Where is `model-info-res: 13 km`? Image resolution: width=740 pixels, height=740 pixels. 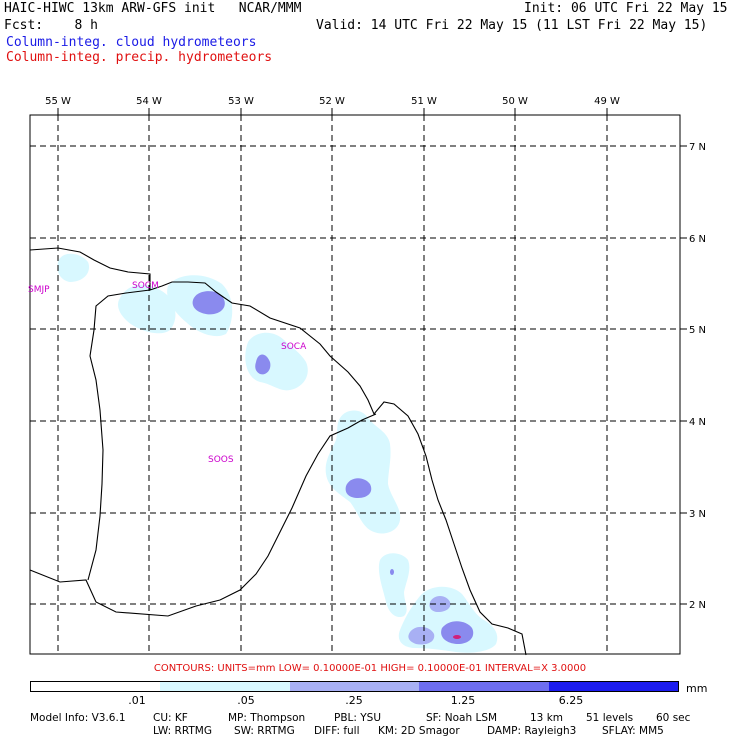
model-info-res: 13 km is located at coordinates (547, 718).